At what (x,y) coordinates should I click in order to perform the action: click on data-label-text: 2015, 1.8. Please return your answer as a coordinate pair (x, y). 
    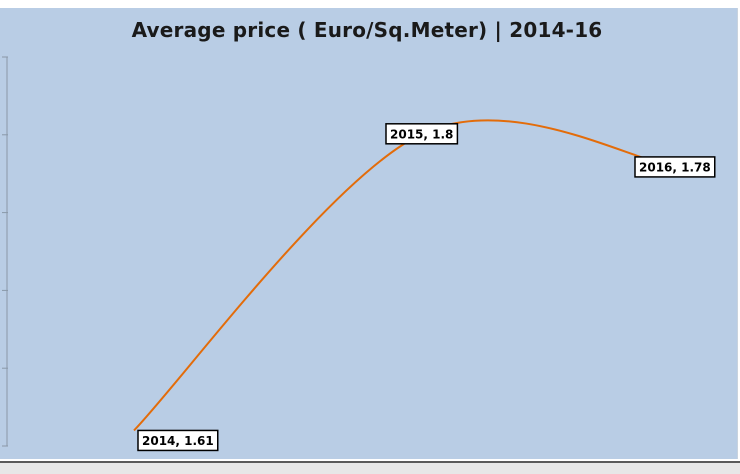
    Looking at the image, I should click on (421, 134).